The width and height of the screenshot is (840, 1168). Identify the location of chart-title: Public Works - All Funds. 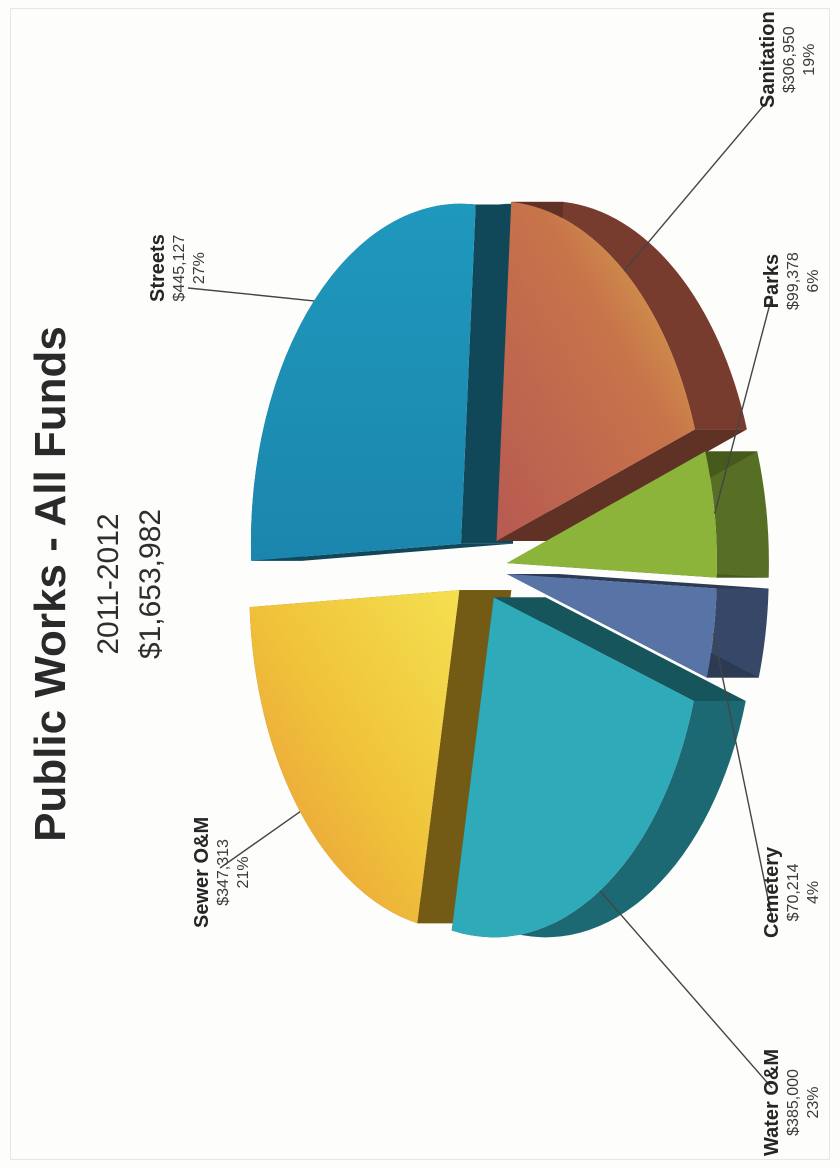
(50, 584).